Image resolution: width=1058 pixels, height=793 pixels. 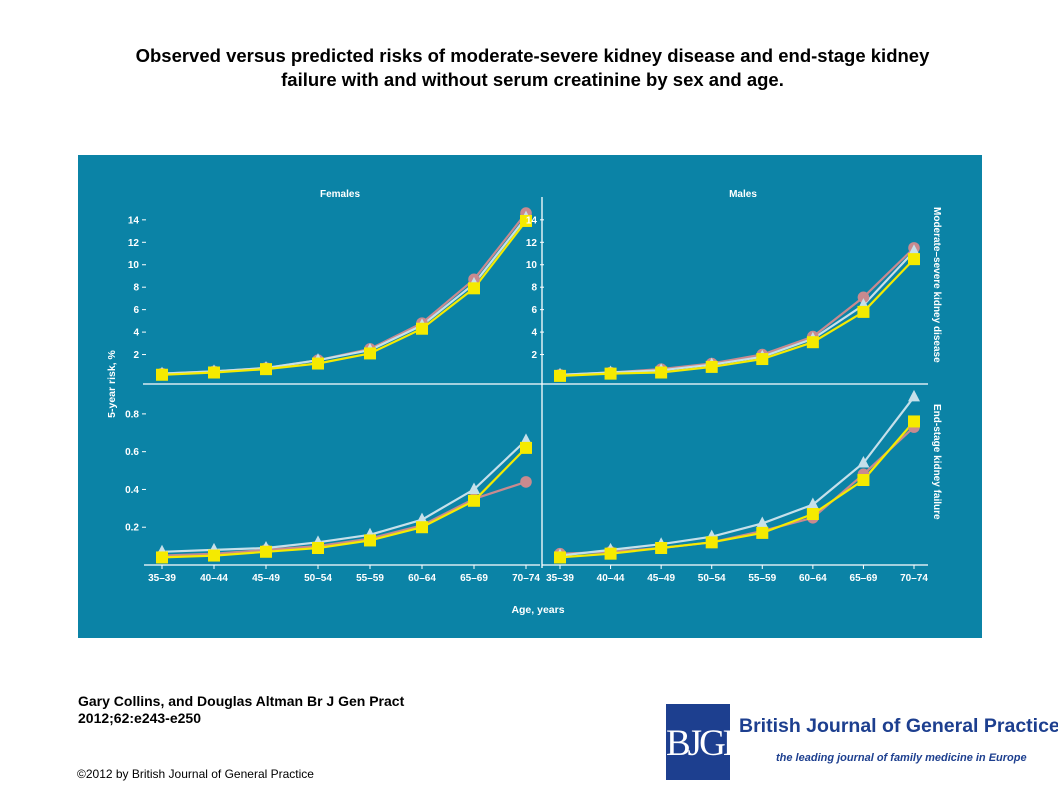 What do you see at coordinates (139, 718) in the screenshot?
I see `citation-line-2: 2012;62:e243-e250` at bounding box center [139, 718].